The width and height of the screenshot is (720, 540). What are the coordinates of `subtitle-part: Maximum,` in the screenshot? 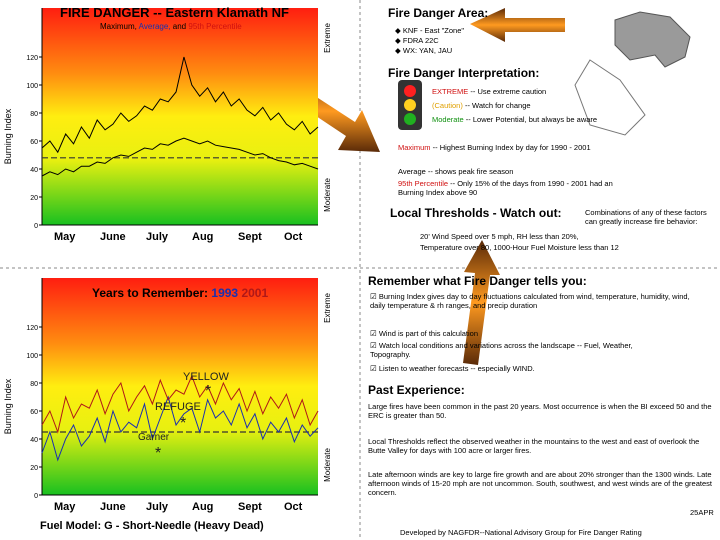 It's located at (118, 26).